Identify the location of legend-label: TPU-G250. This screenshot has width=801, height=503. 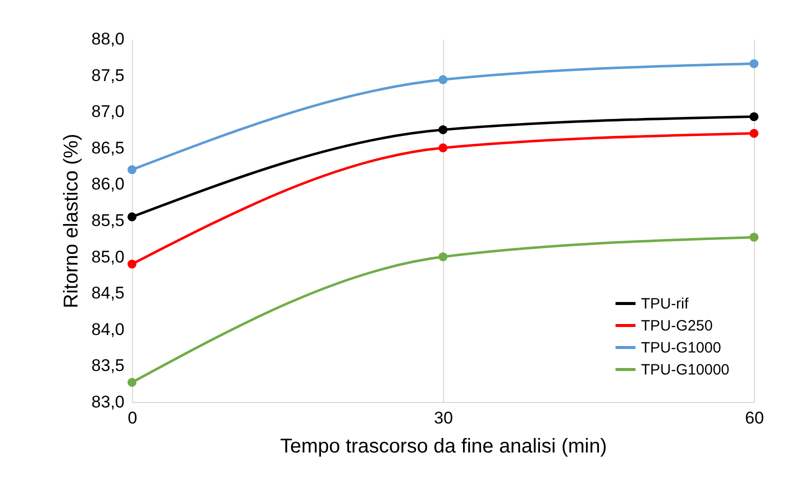
(677, 326).